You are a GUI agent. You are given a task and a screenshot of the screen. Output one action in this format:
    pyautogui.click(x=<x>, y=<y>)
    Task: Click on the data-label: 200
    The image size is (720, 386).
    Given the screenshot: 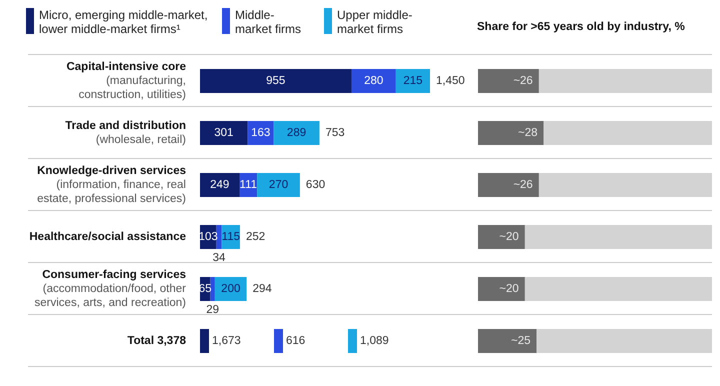 What is the action you would take?
    pyautogui.click(x=230, y=289)
    